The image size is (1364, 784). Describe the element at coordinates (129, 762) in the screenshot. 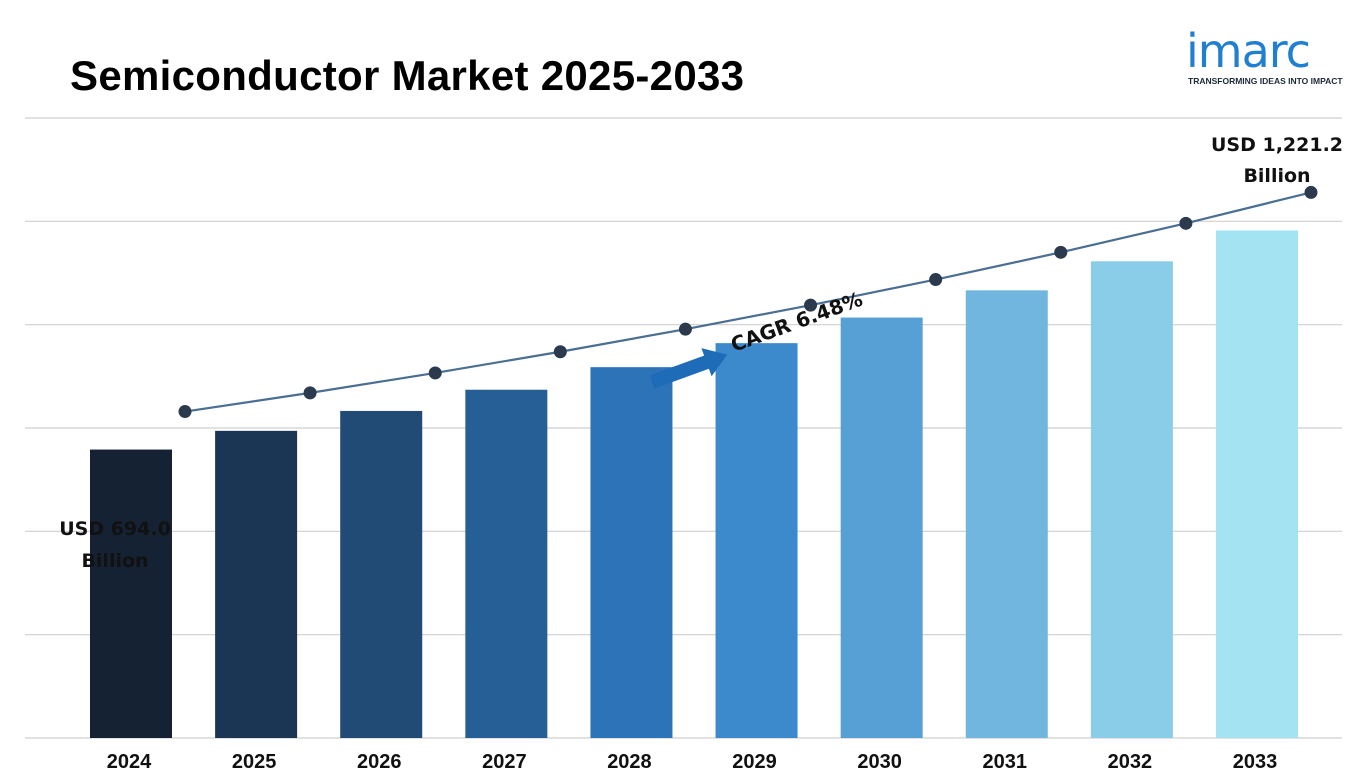

I see `x-tick-label: 2024` at that location.